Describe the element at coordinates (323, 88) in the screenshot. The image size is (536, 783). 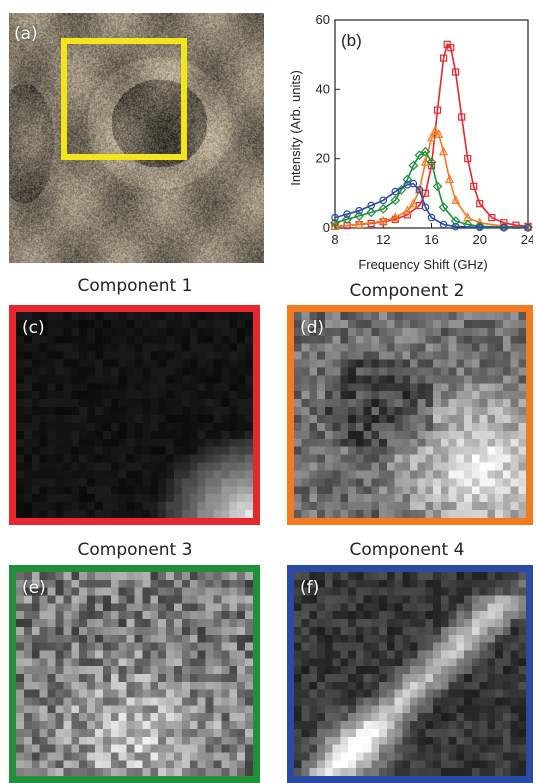
I see `y-tick-label: 40` at that location.